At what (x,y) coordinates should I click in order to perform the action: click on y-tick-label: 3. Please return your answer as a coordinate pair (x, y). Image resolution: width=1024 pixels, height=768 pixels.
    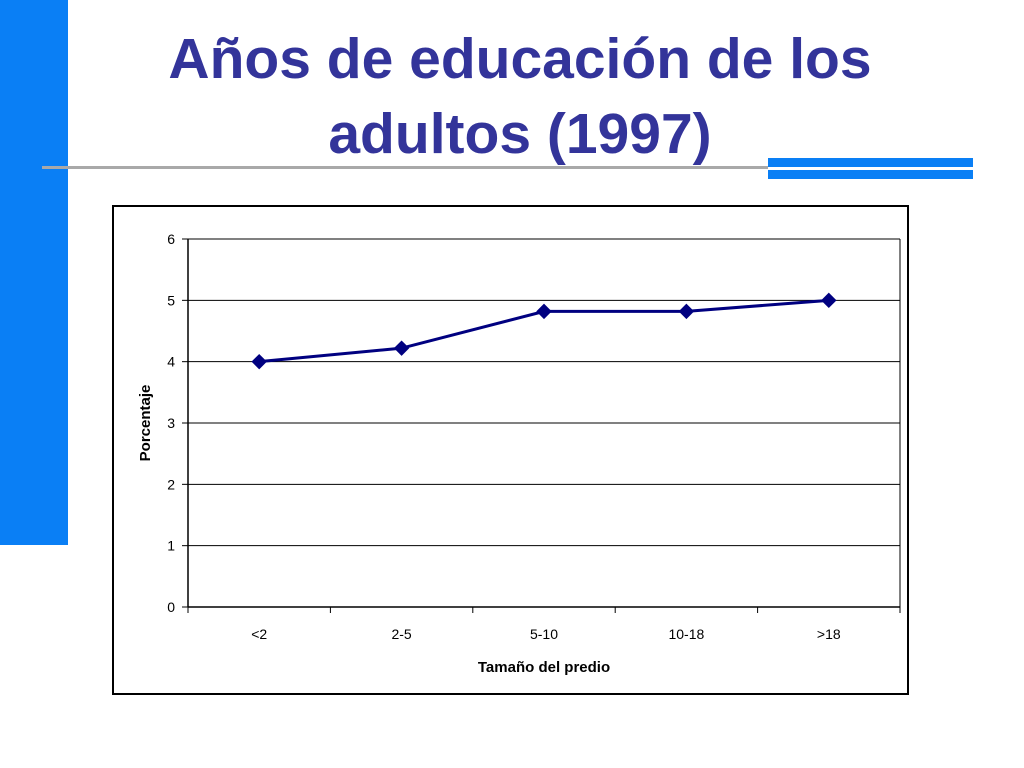
    Looking at the image, I should click on (171, 423).